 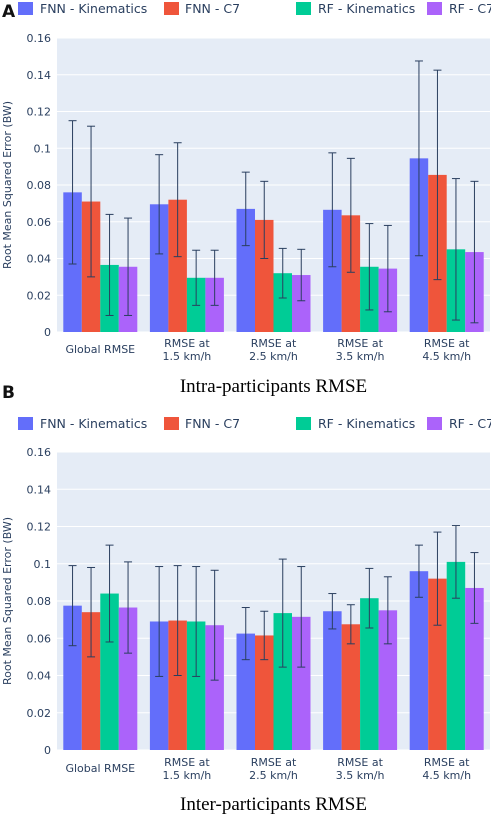 I want to click on chart-title: Inter-participants RMSE, so click(x=273, y=804).